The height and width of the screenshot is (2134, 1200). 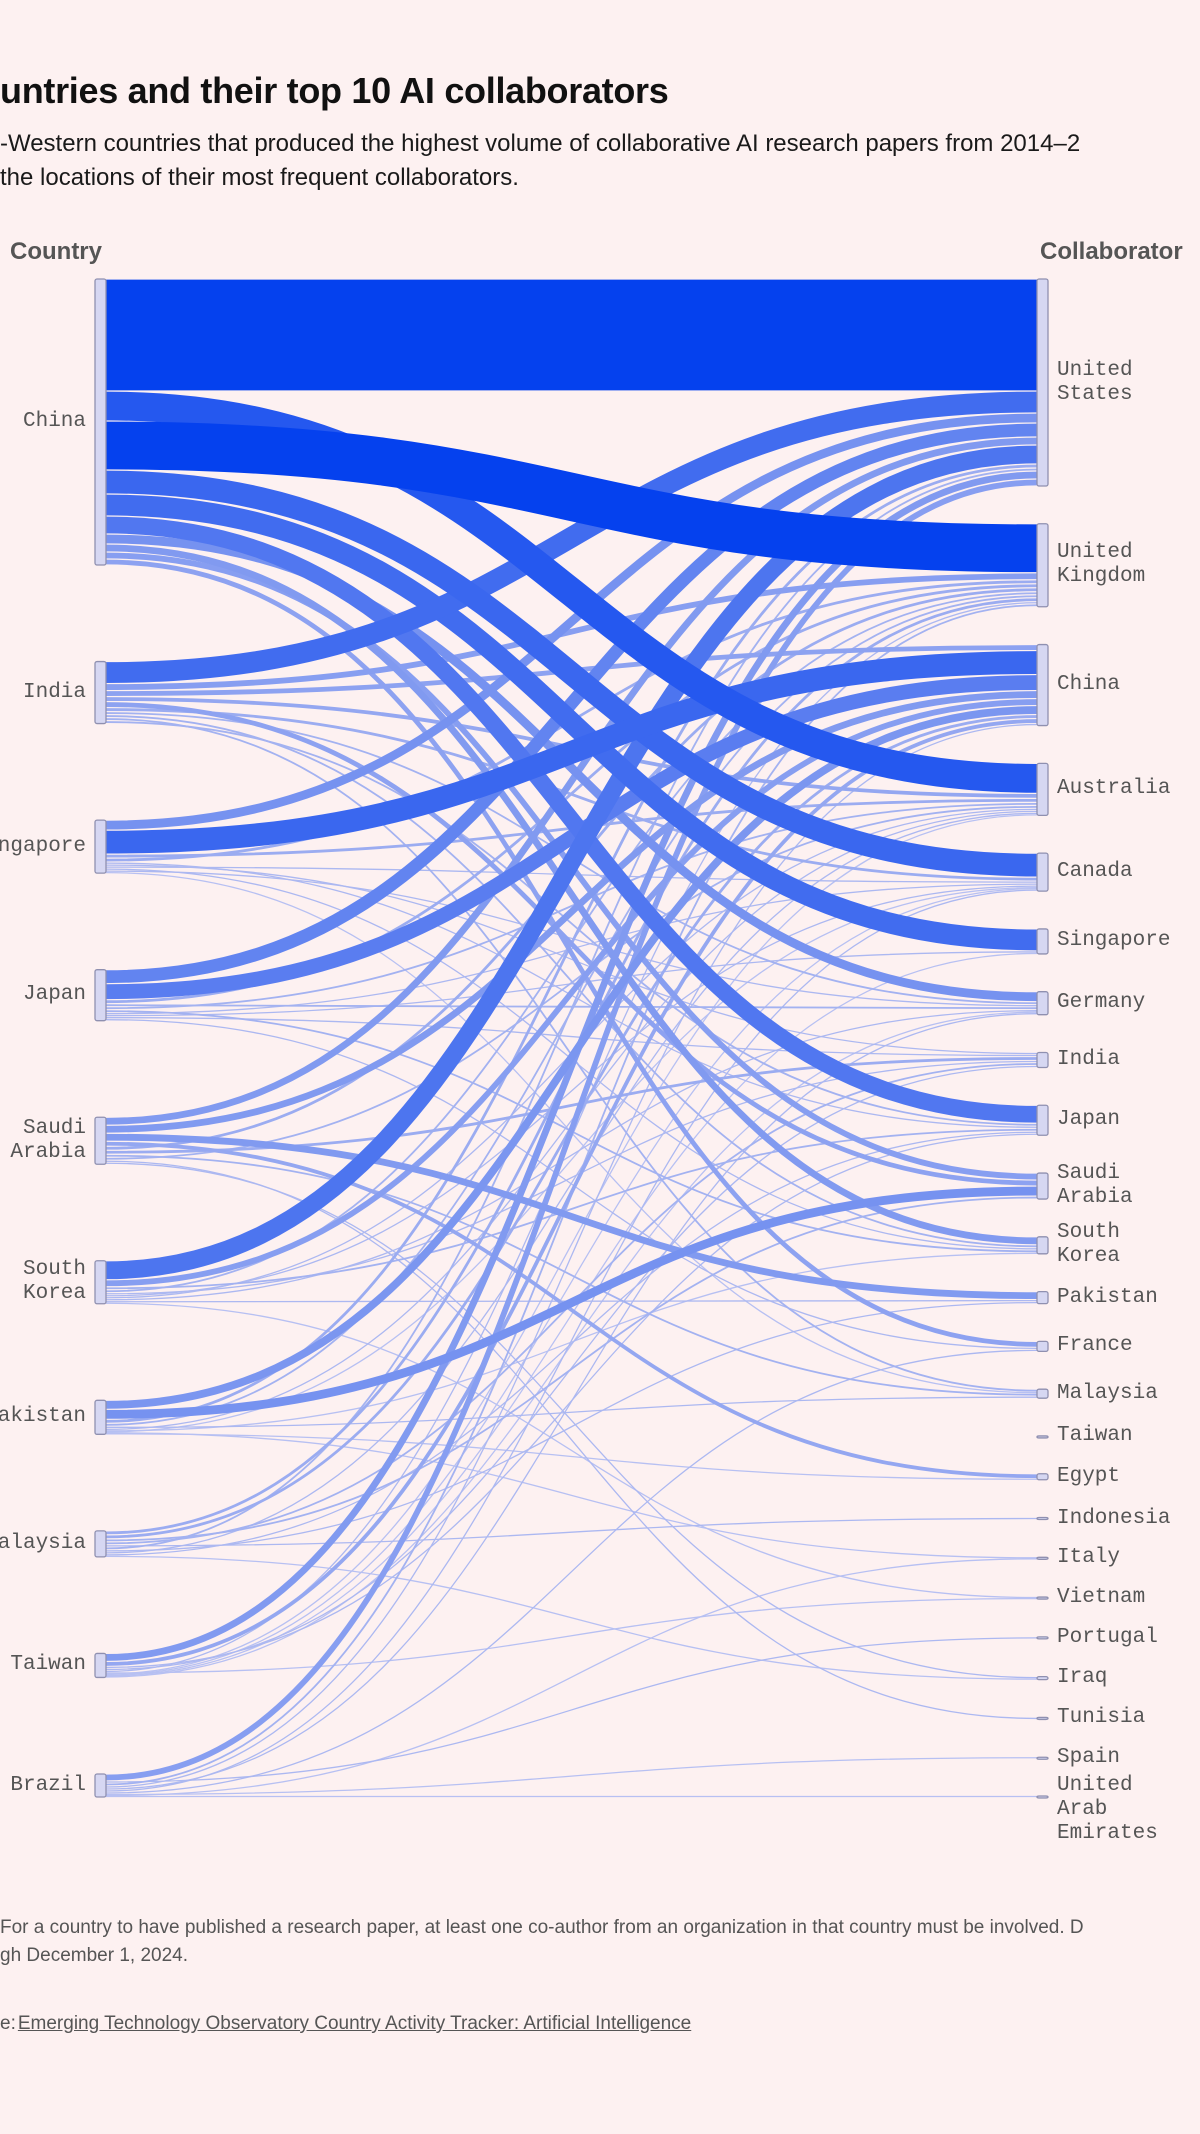 What do you see at coordinates (100, 995) in the screenshot?
I see `left-node-japan` at bounding box center [100, 995].